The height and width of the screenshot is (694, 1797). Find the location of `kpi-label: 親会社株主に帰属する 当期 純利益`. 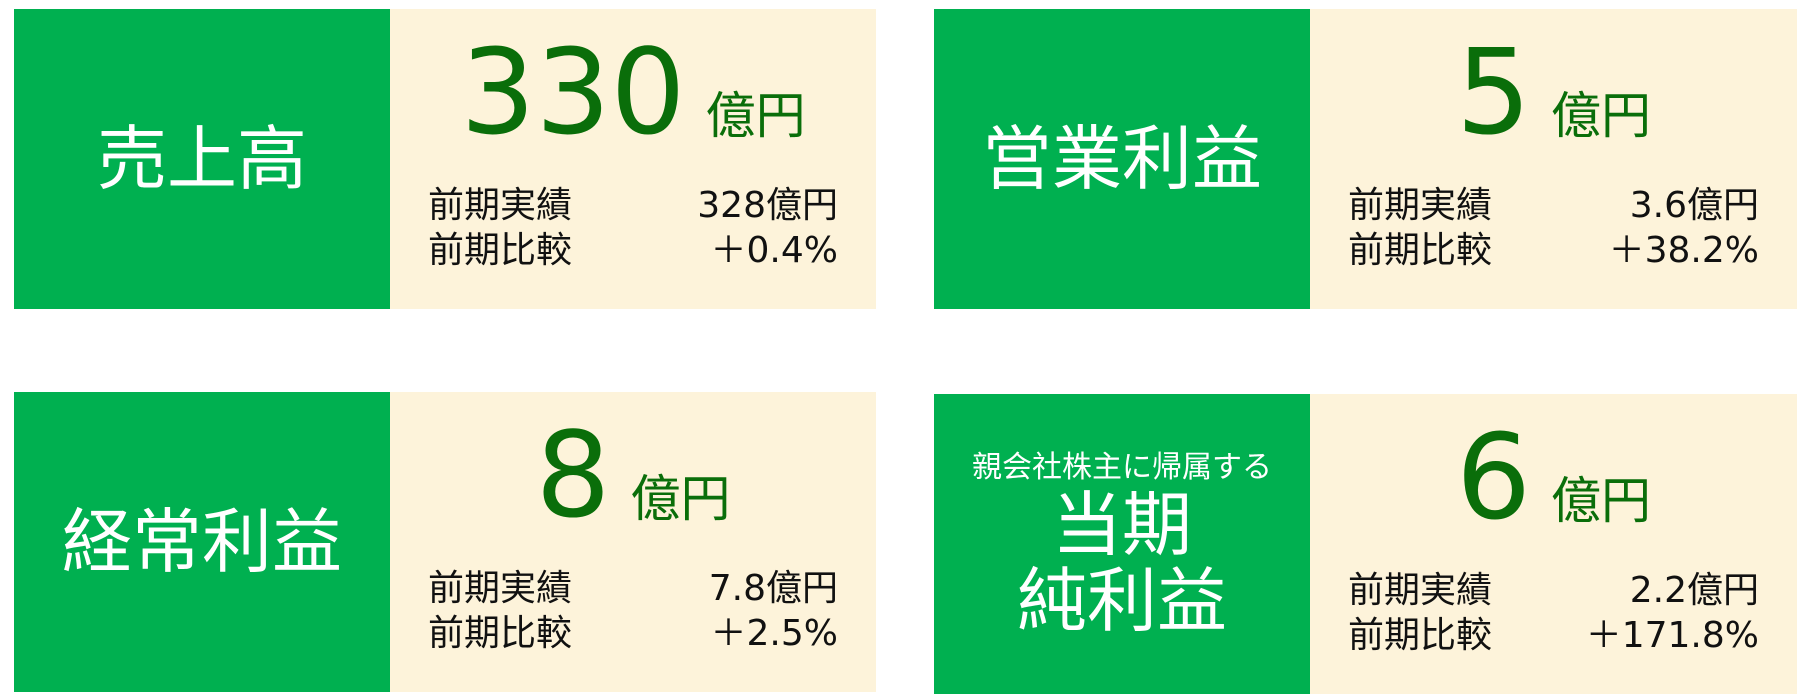

kpi-label: 親会社株主に帰属する 当期 純利益 is located at coordinates (1122, 544).